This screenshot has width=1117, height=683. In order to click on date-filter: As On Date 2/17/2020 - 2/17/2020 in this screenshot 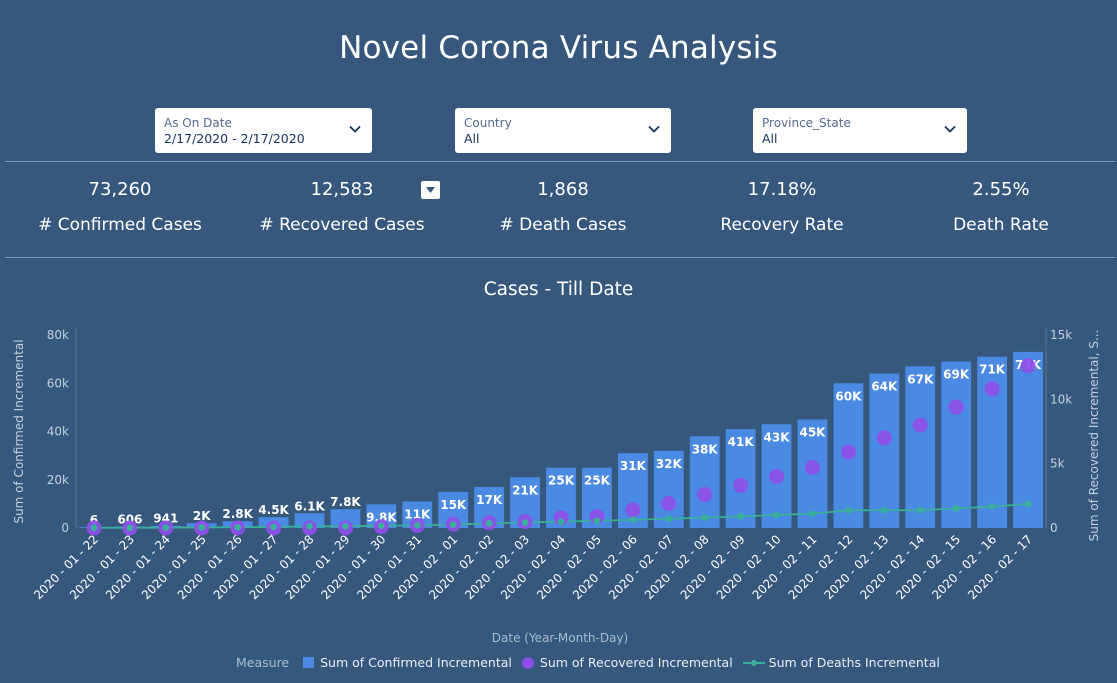, I will do `click(263, 130)`.